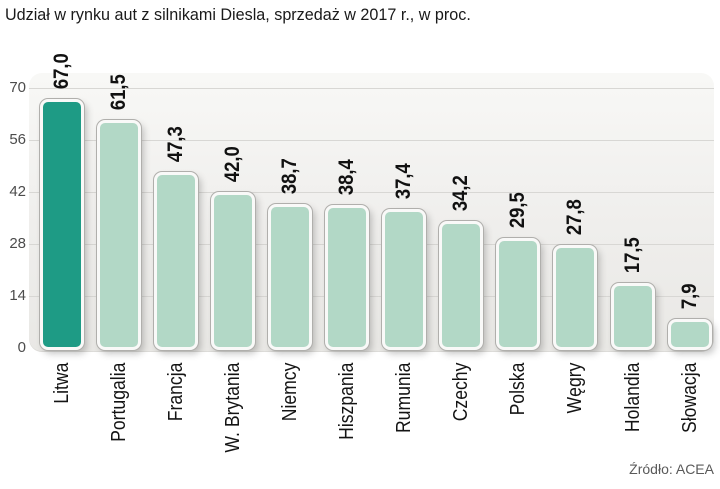 The width and height of the screenshot is (720, 489). What do you see at coordinates (176, 261) in the screenshot?
I see `bar-francja` at bounding box center [176, 261].